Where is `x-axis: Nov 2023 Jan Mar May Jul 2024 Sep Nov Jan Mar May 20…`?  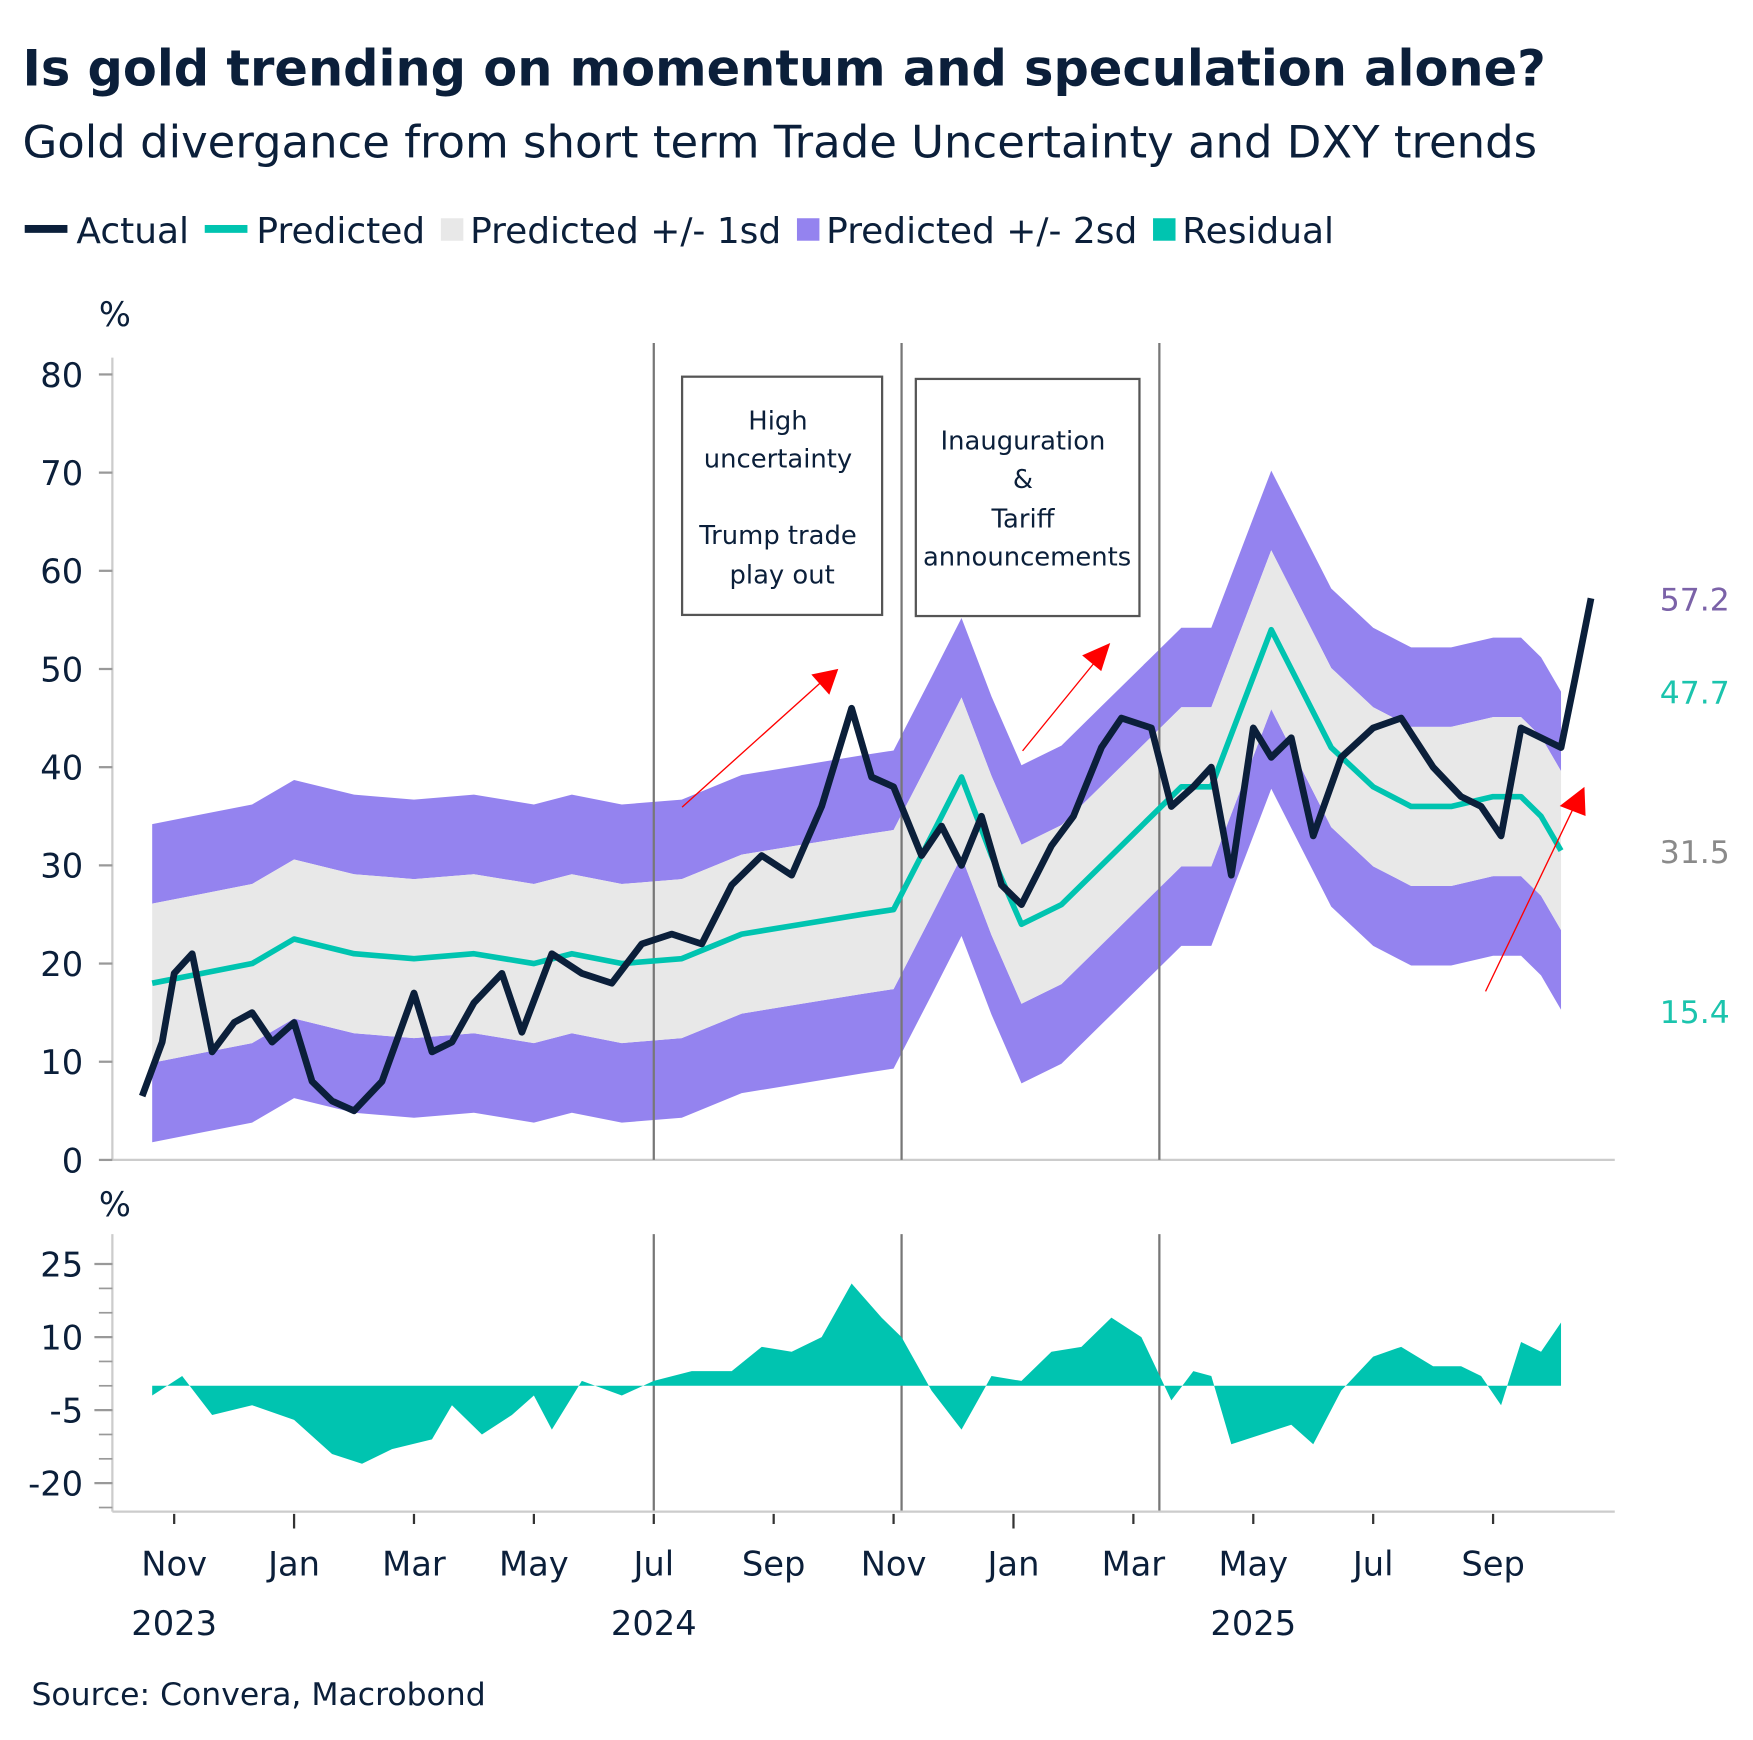
x-axis: Nov 2023 Jan Mar May Jul 2024 Sep Nov Jan Mar May 20… is located at coordinates (828, 1578).